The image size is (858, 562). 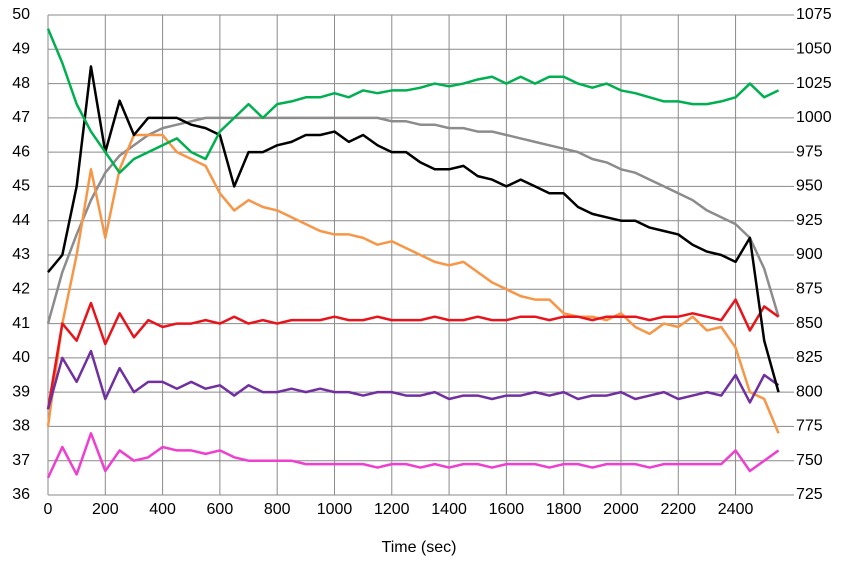 What do you see at coordinates (21, 83) in the screenshot?
I see `y-tick-label: 48` at bounding box center [21, 83].